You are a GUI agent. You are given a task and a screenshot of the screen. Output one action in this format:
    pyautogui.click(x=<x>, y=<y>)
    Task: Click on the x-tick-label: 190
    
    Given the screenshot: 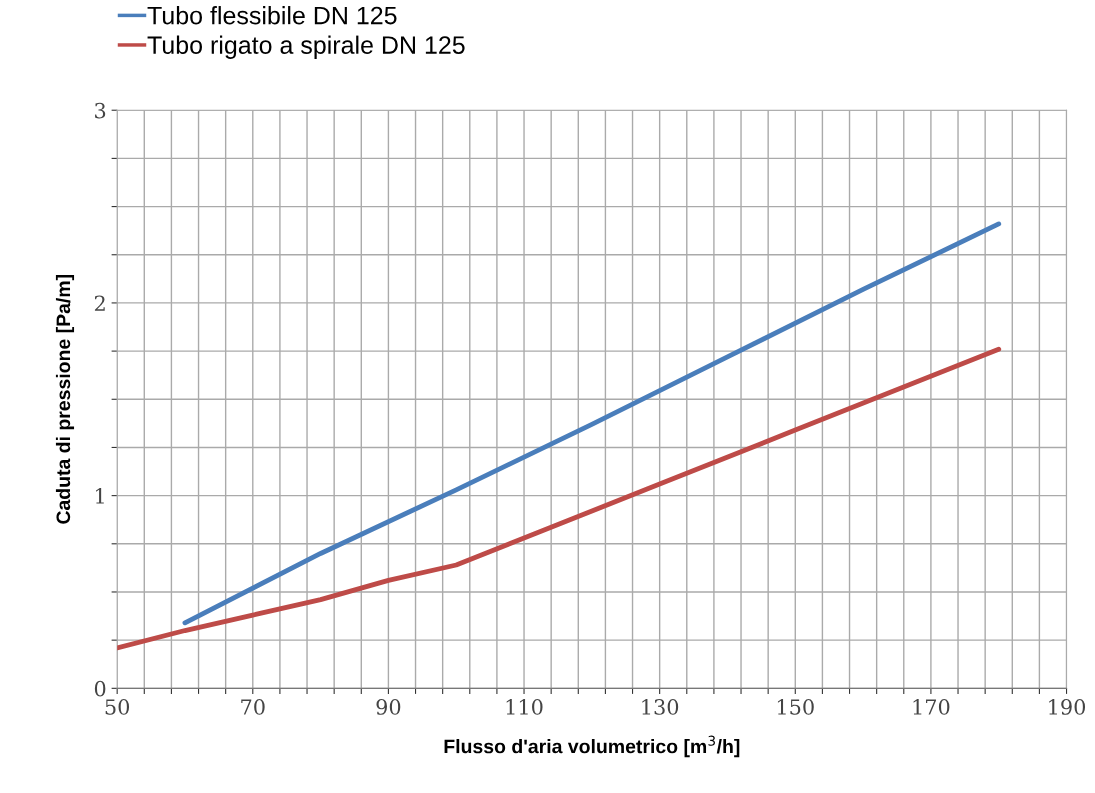 What is the action you would take?
    pyautogui.click(x=1067, y=707)
    